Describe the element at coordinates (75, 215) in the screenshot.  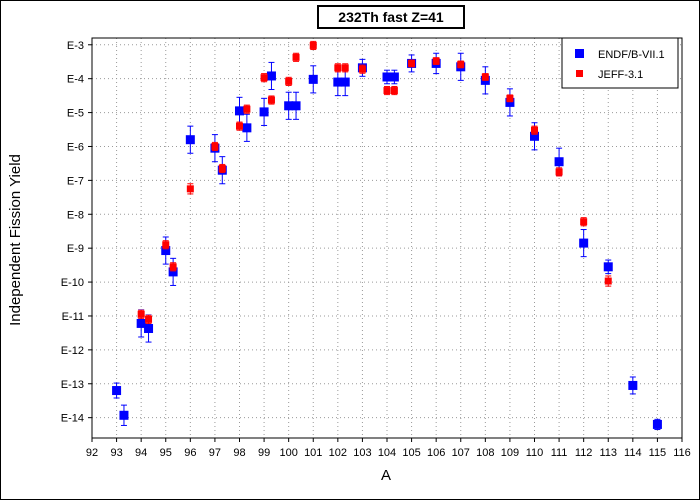
I see `y-tick-label-8: E-8` at that location.